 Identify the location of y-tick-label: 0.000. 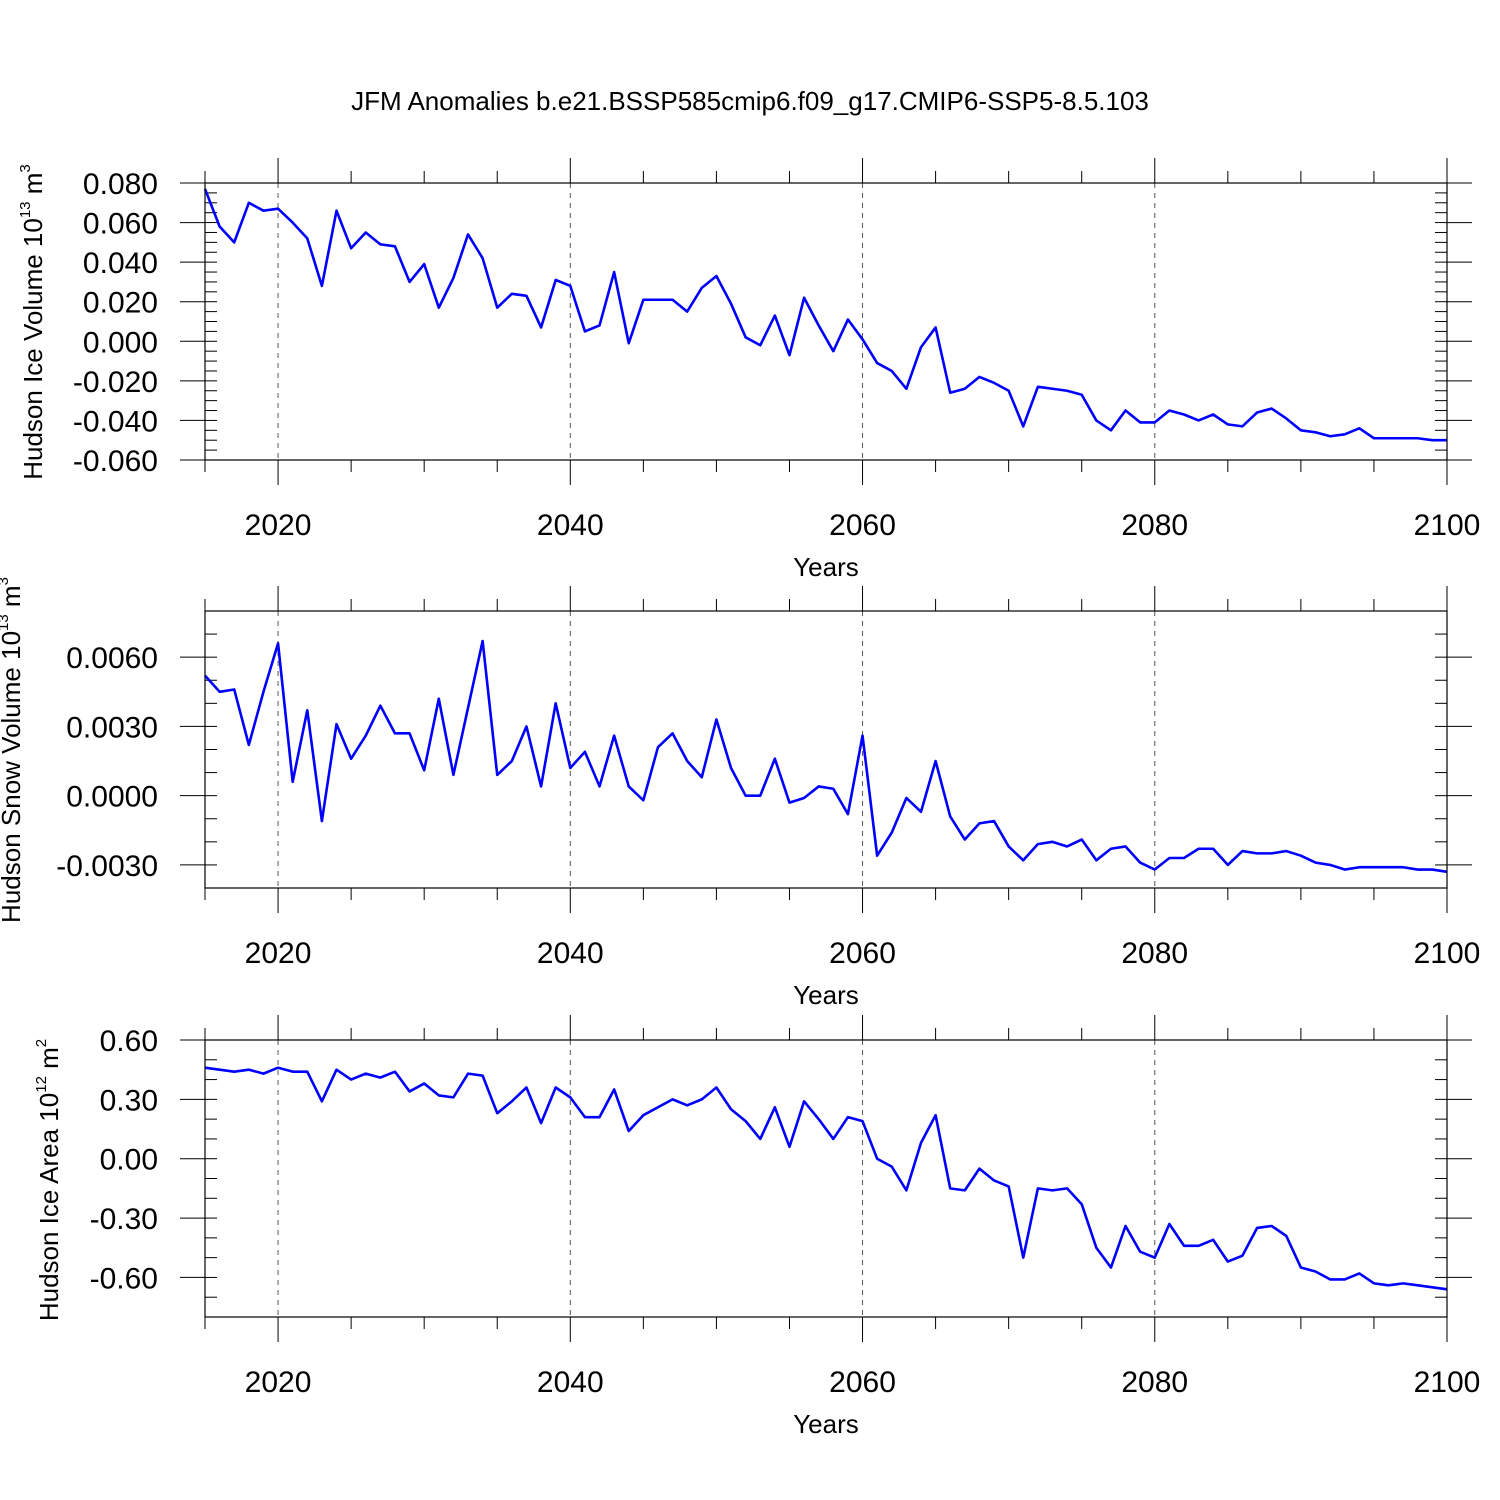
(120, 342).